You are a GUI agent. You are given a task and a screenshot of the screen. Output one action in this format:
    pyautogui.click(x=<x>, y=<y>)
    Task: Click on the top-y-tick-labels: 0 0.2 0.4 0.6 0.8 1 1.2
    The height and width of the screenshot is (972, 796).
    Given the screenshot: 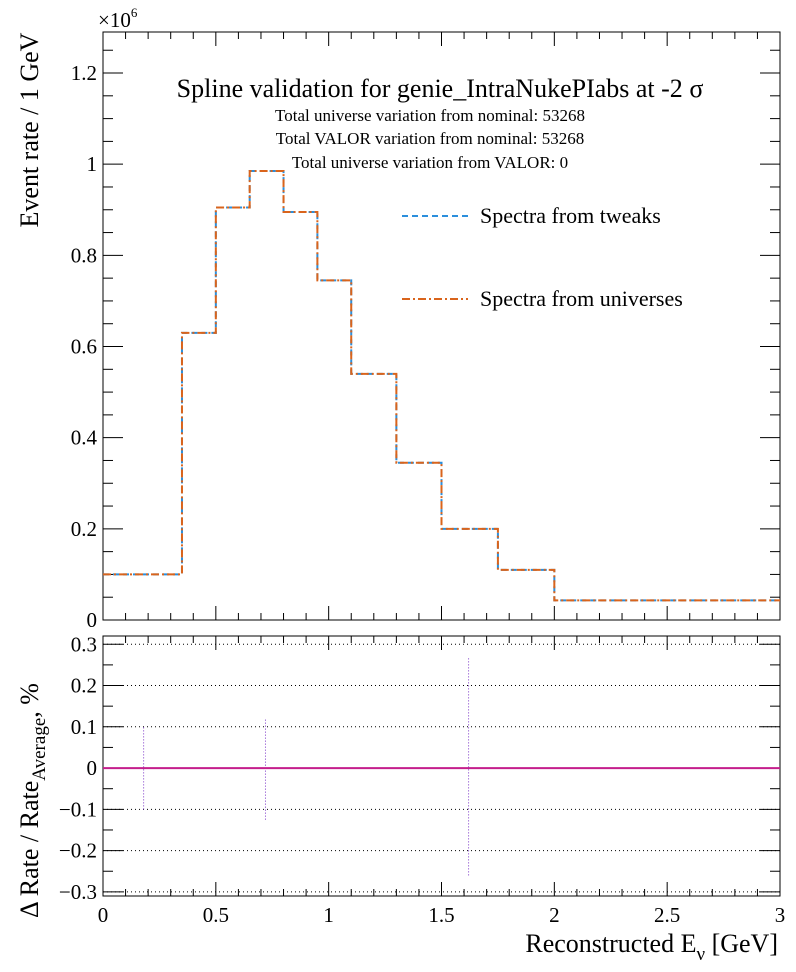 What is the action you would take?
    pyautogui.click(x=84, y=346)
    